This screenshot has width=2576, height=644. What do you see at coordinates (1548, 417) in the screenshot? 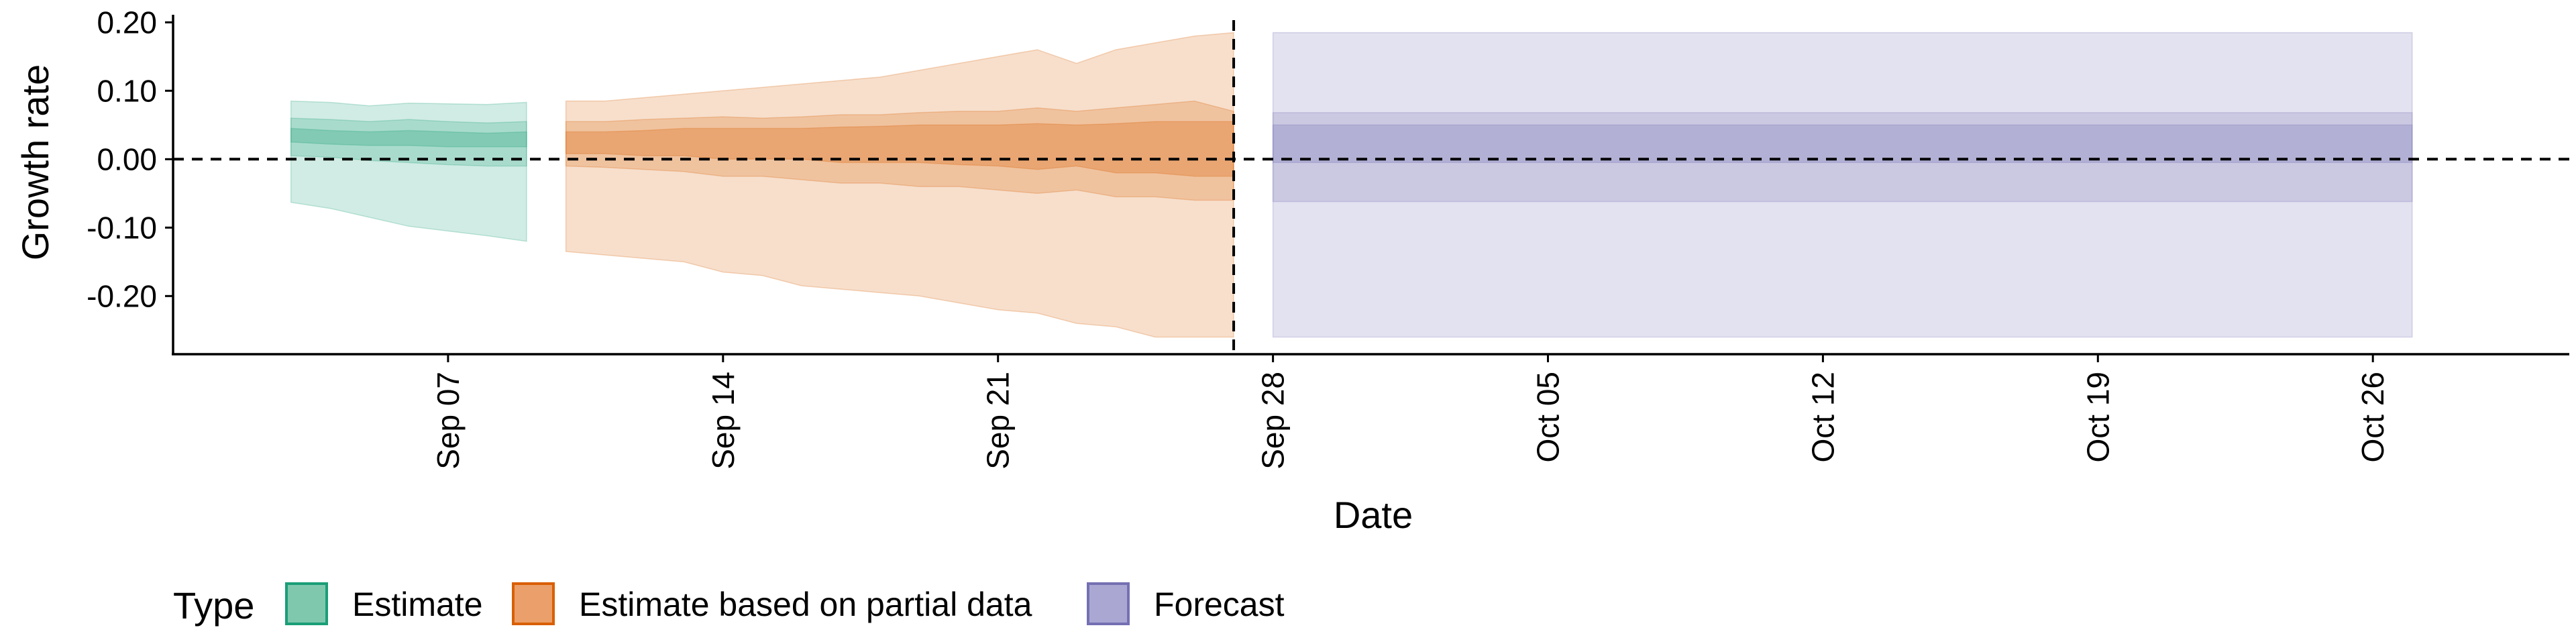
I see `x-tick-label: Oct 05` at bounding box center [1548, 417].